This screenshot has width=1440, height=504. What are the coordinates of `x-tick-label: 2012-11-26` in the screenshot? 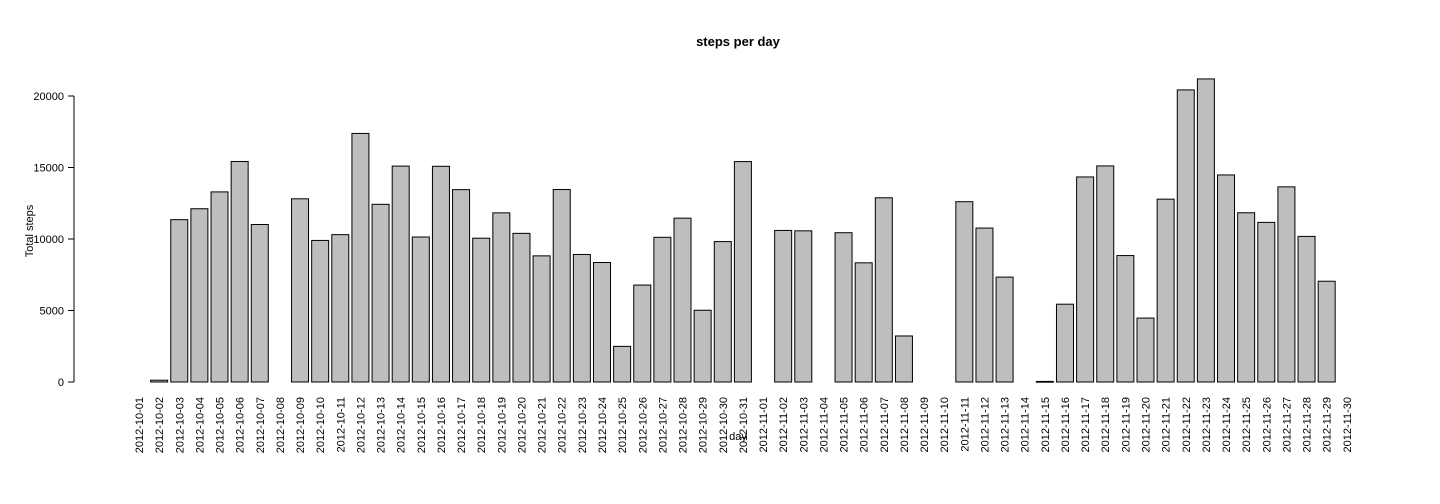 It's located at (1267, 424).